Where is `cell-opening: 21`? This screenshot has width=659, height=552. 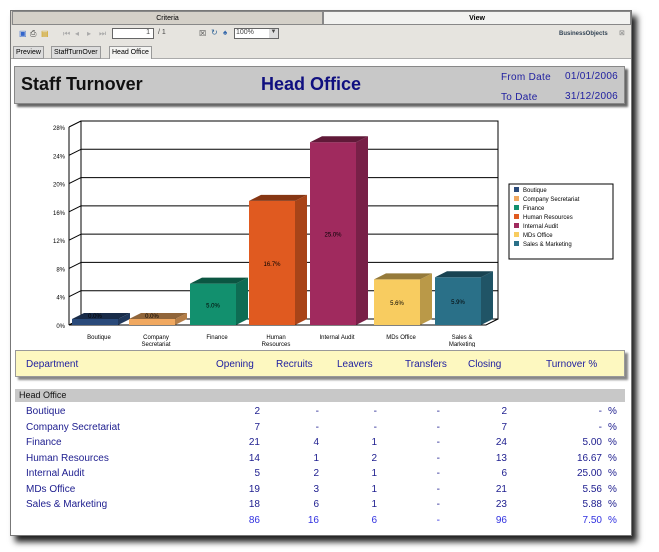
cell-opening: 21 is located at coordinates (254, 442).